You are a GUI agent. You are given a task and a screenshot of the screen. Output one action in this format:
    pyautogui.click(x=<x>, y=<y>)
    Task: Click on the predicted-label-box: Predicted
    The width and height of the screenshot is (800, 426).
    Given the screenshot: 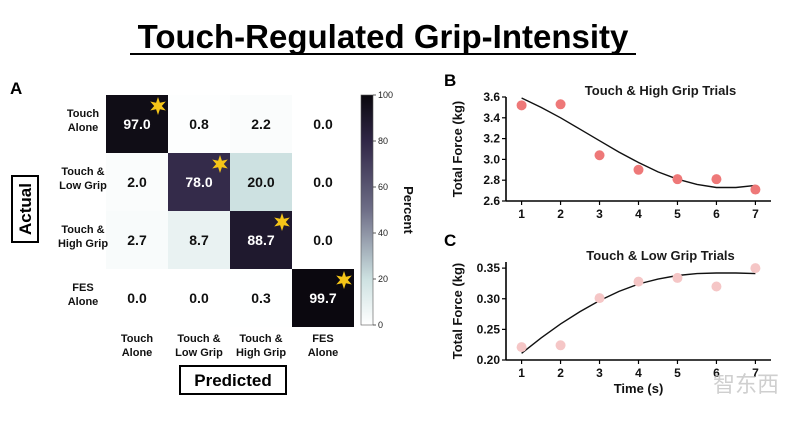 What is the action you would take?
    pyautogui.click(x=233, y=380)
    